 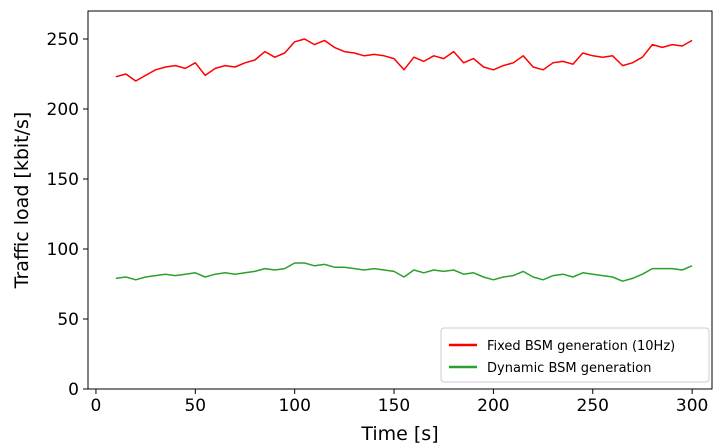 What do you see at coordinates (394, 406) in the screenshot?
I see `x-tick-label: 150` at bounding box center [394, 406].